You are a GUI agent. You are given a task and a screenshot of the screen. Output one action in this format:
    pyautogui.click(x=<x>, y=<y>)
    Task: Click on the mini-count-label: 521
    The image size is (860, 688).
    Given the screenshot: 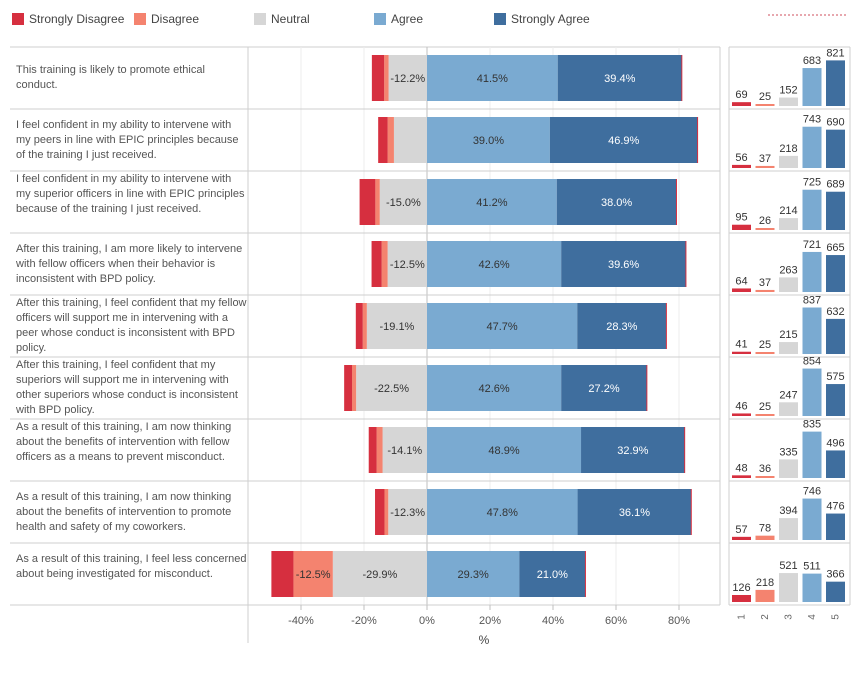 What is the action you would take?
    pyautogui.click(x=788, y=566)
    